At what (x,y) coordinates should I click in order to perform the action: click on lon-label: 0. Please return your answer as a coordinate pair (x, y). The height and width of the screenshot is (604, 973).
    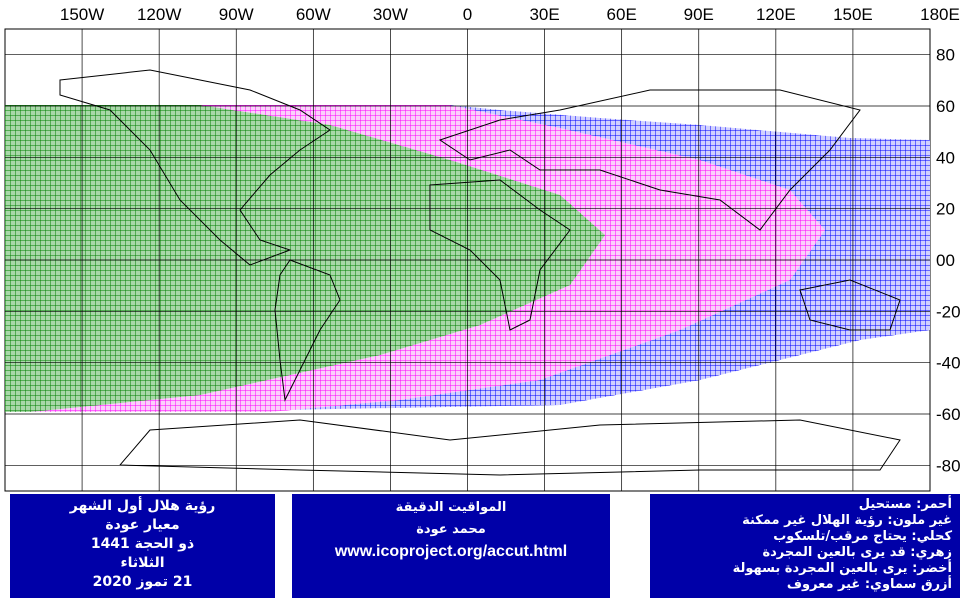
    Looking at the image, I should click on (467, 14).